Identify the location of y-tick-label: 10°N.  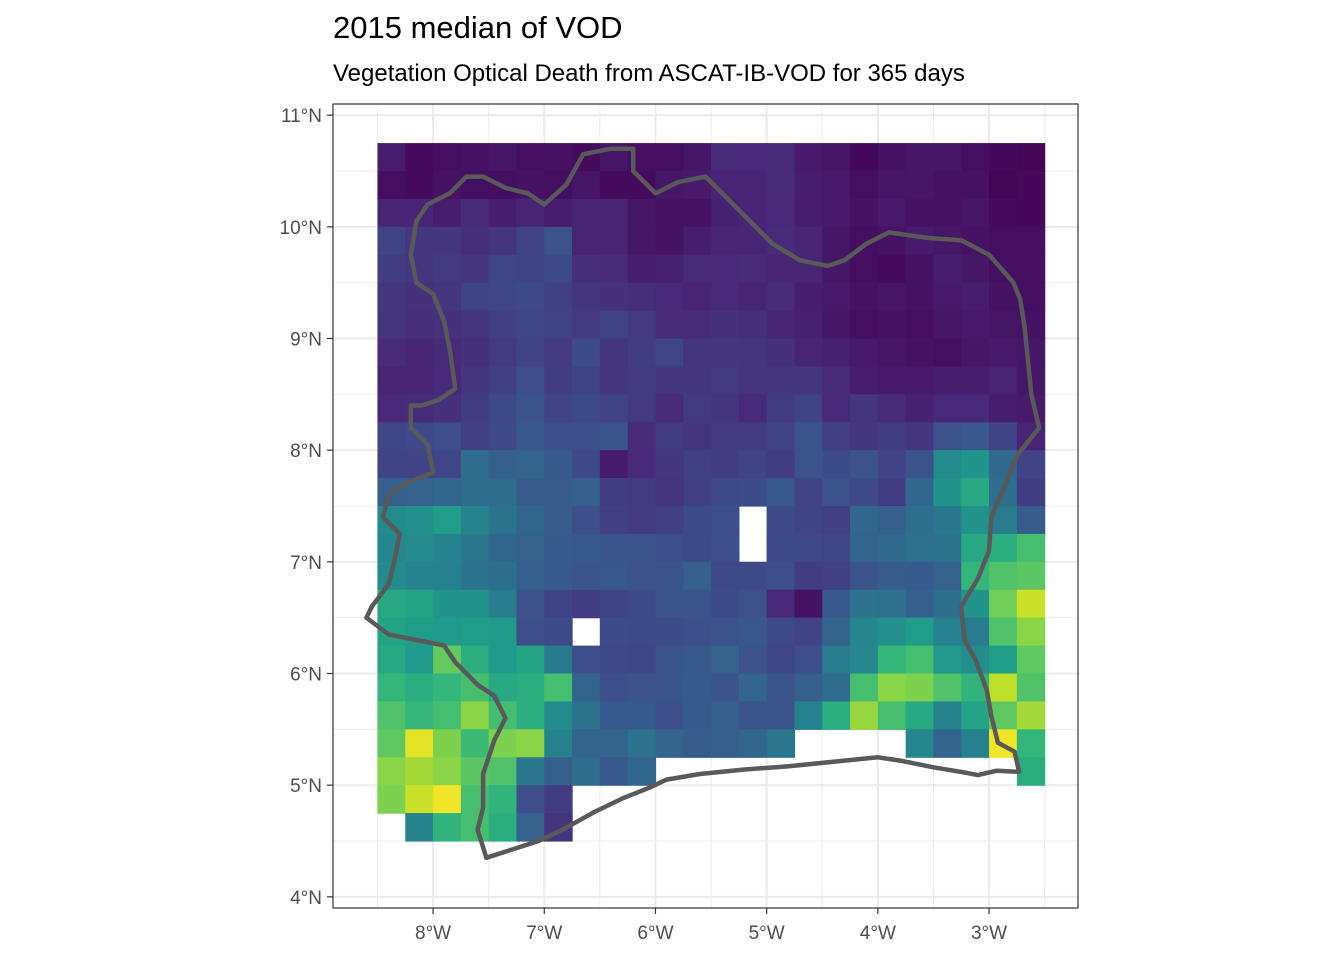
(301, 228).